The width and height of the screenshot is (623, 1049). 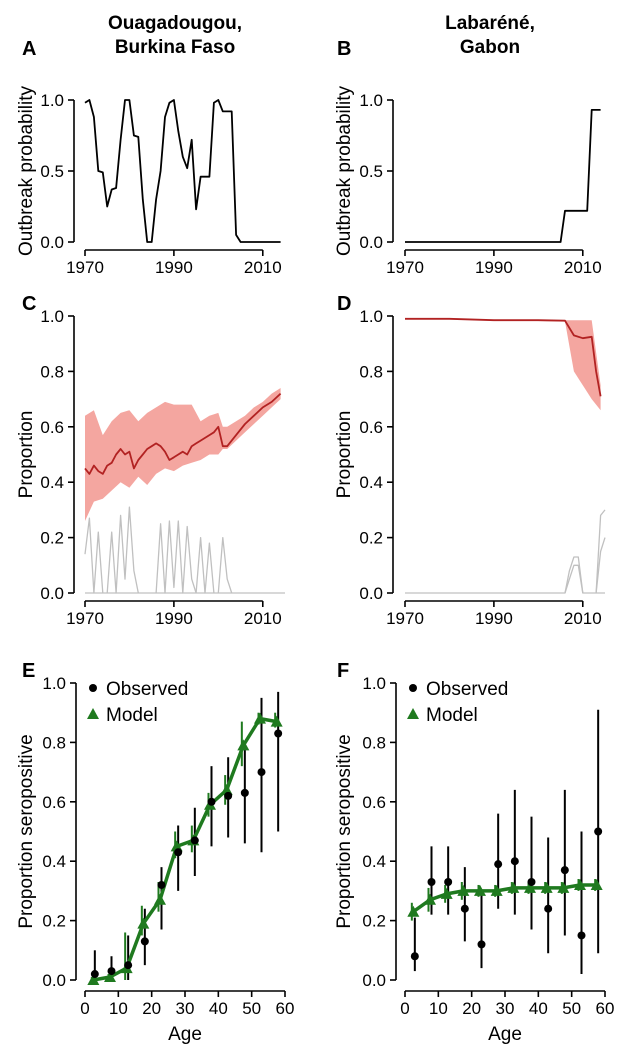 I want to click on panel-d-plot, so click(x=505, y=455).